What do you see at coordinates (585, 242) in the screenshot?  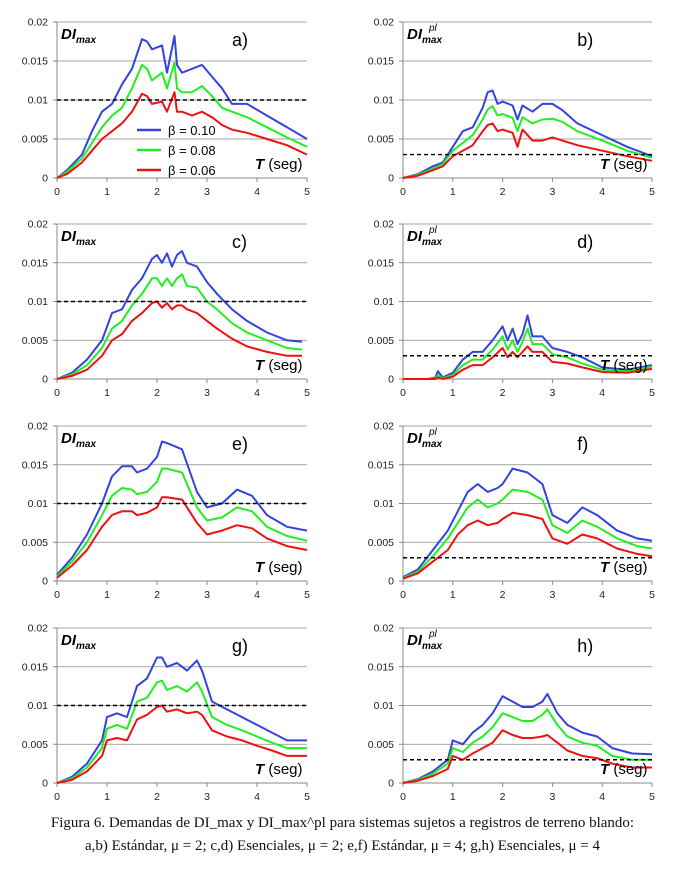 I see `panel-label: d)` at bounding box center [585, 242].